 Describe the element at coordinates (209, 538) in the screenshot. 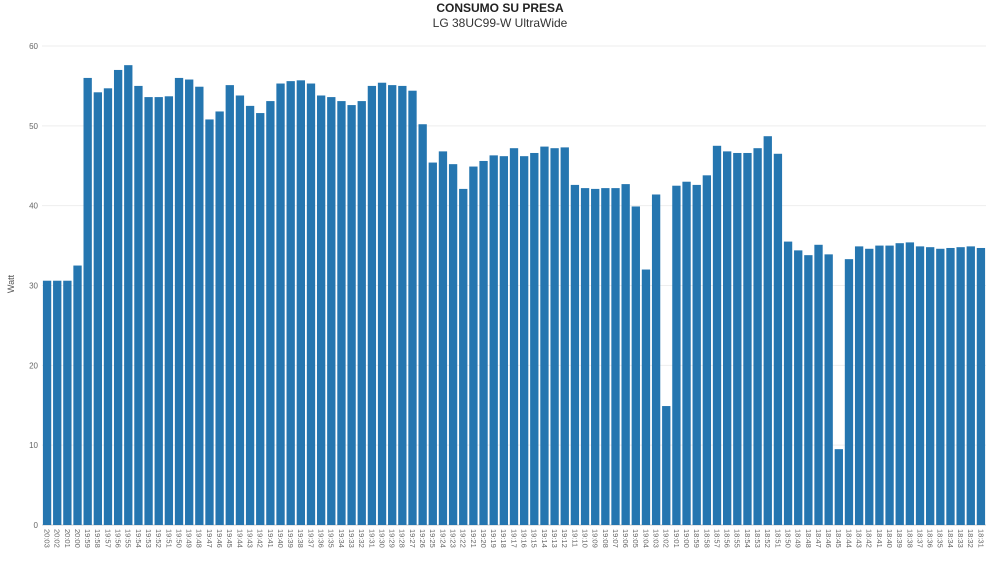

I see `x-tick-label: 19:47` at that location.